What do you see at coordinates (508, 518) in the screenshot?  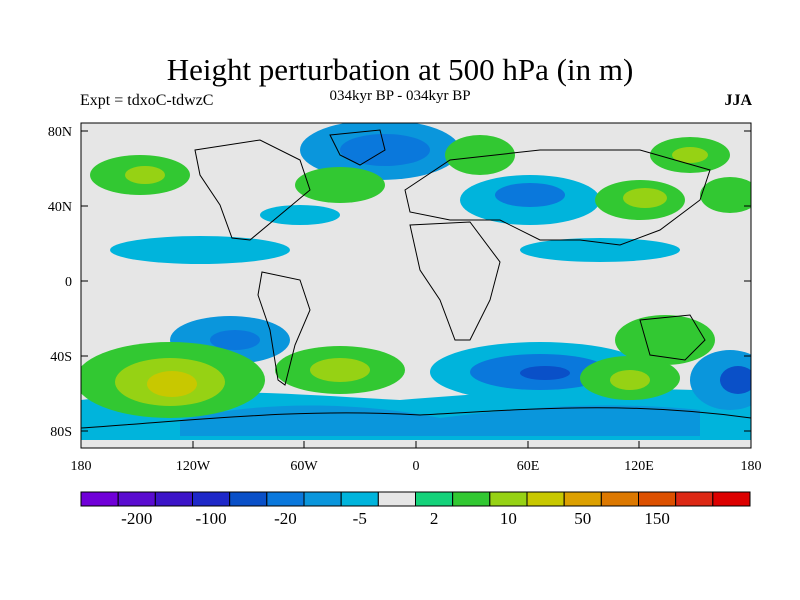 I see `colorbar-label: 10` at bounding box center [508, 518].